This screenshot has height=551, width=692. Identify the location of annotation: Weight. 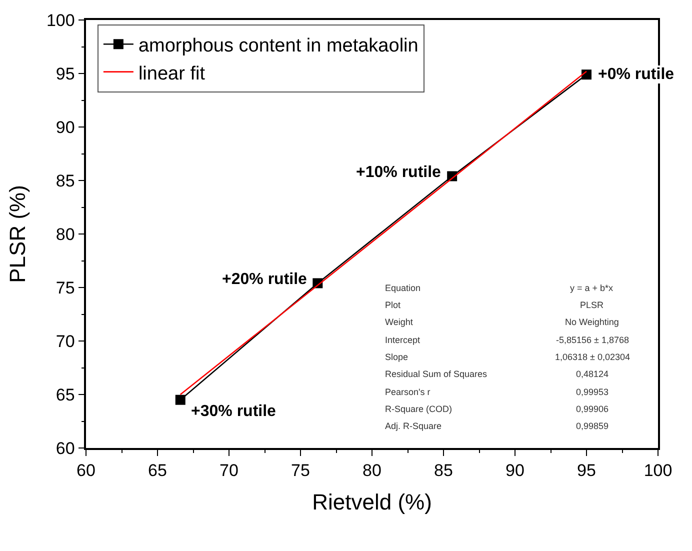
(399, 322).